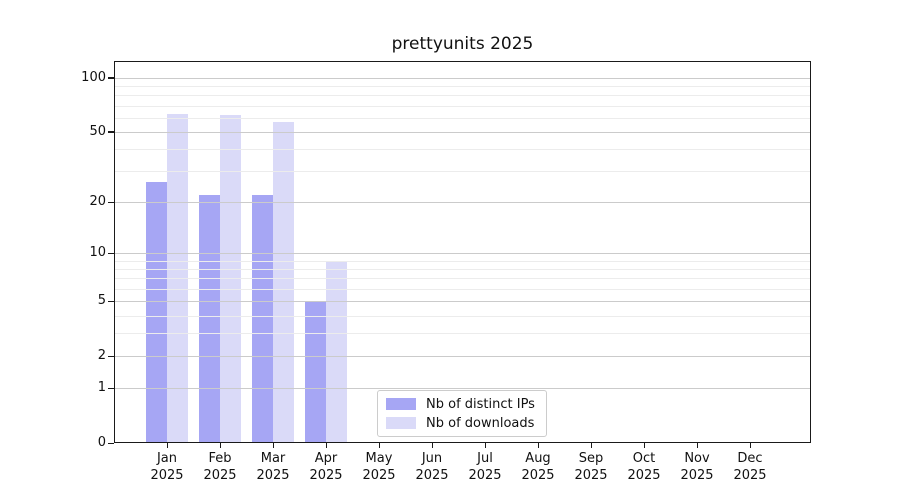 The image size is (900, 500). What do you see at coordinates (401, 423) in the screenshot?
I see `legend-swatch-downloads` at bounding box center [401, 423].